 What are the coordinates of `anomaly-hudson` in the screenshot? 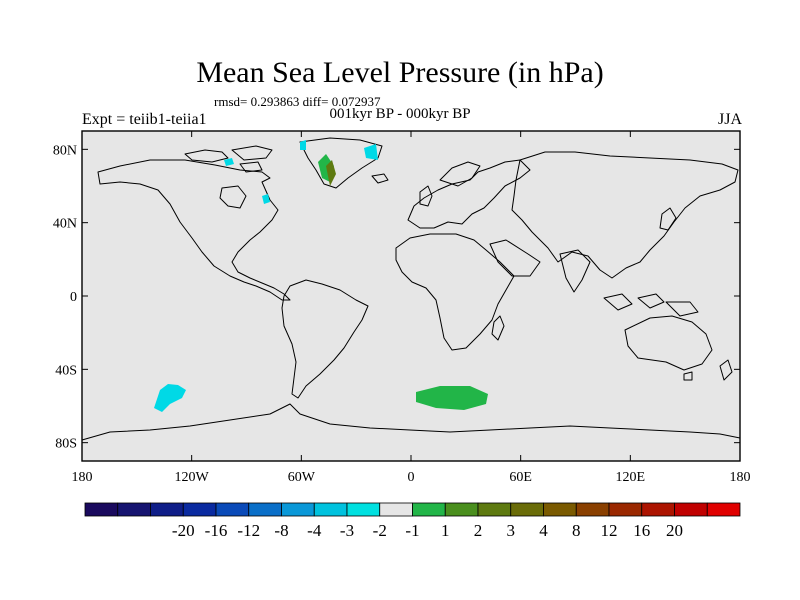 It's located at (266, 199).